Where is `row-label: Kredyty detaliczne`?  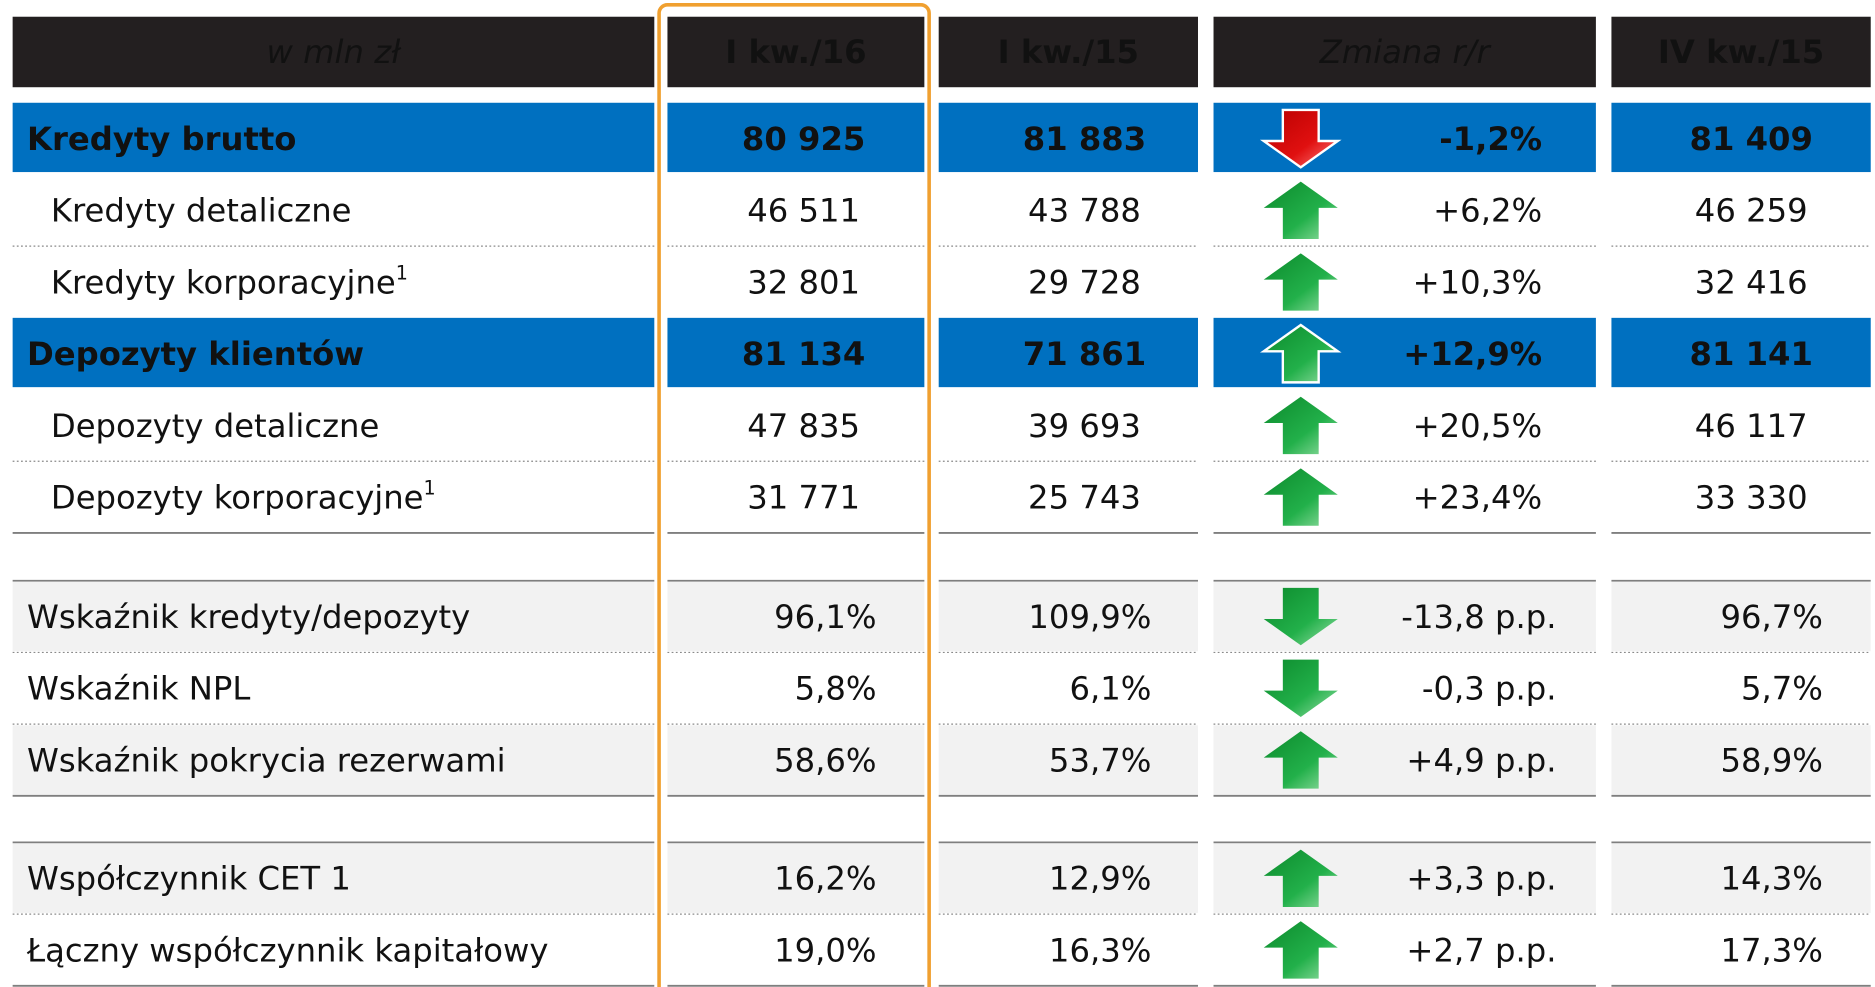
row-label: Kredyty detaliczne is located at coordinates (201, 211).